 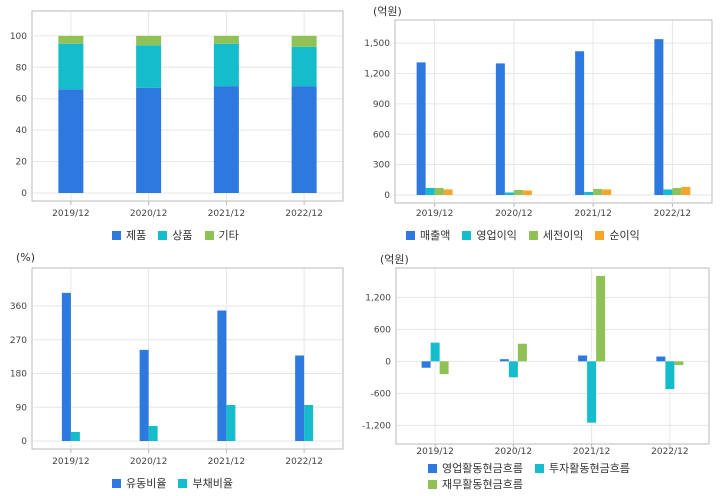 What do you see at coordinates (624, 235) in the screenshot?
I see `legend-label: 순이익` at bounding box center [624, 235].